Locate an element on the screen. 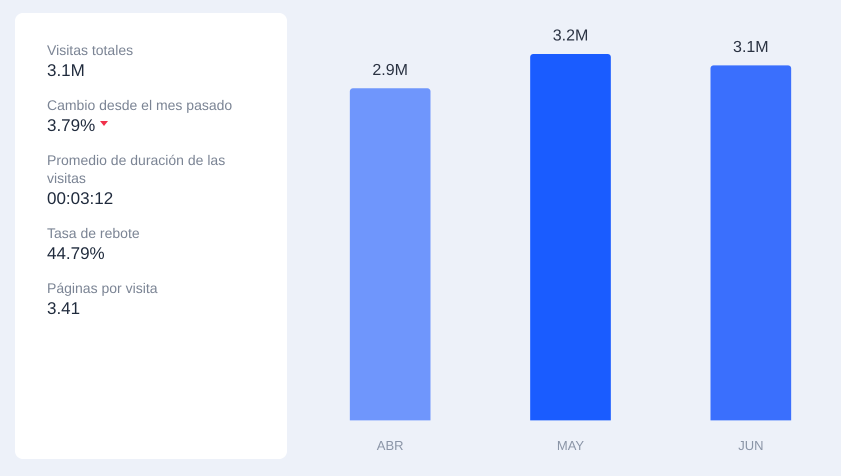 The height and width of the screenshot is (476, 841). text: 00:03:12 is located at coordinates (80, 199).